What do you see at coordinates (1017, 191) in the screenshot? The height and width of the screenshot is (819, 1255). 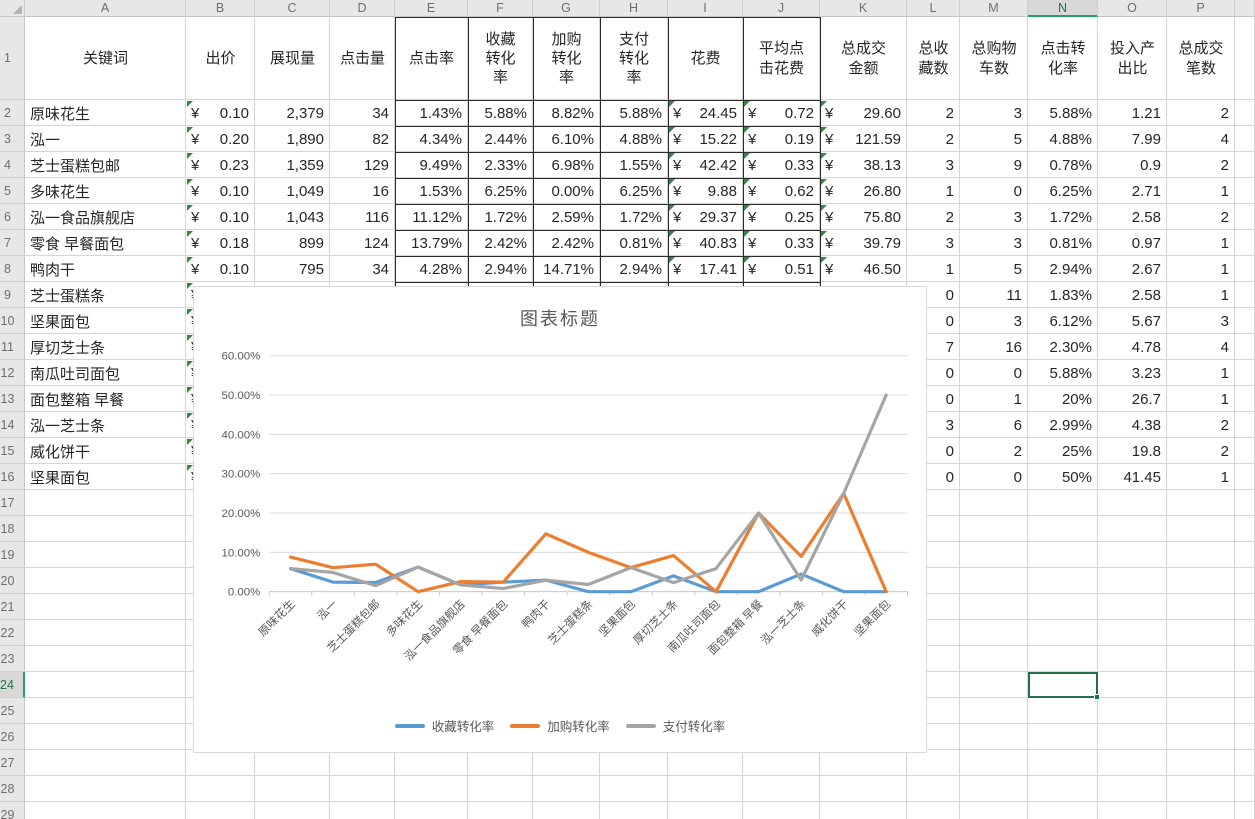 I see `cell-M5: 0` at bounding box center [1017, 191].